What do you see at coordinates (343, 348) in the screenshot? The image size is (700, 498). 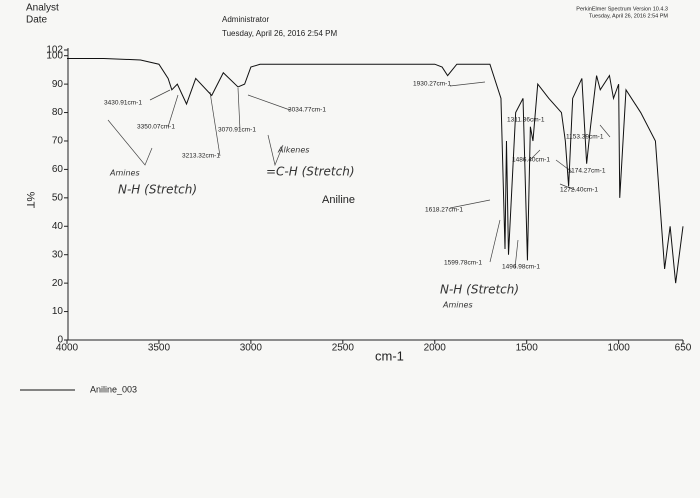 I see `x-tick-label: 2500` at bounding box center [343, 348].